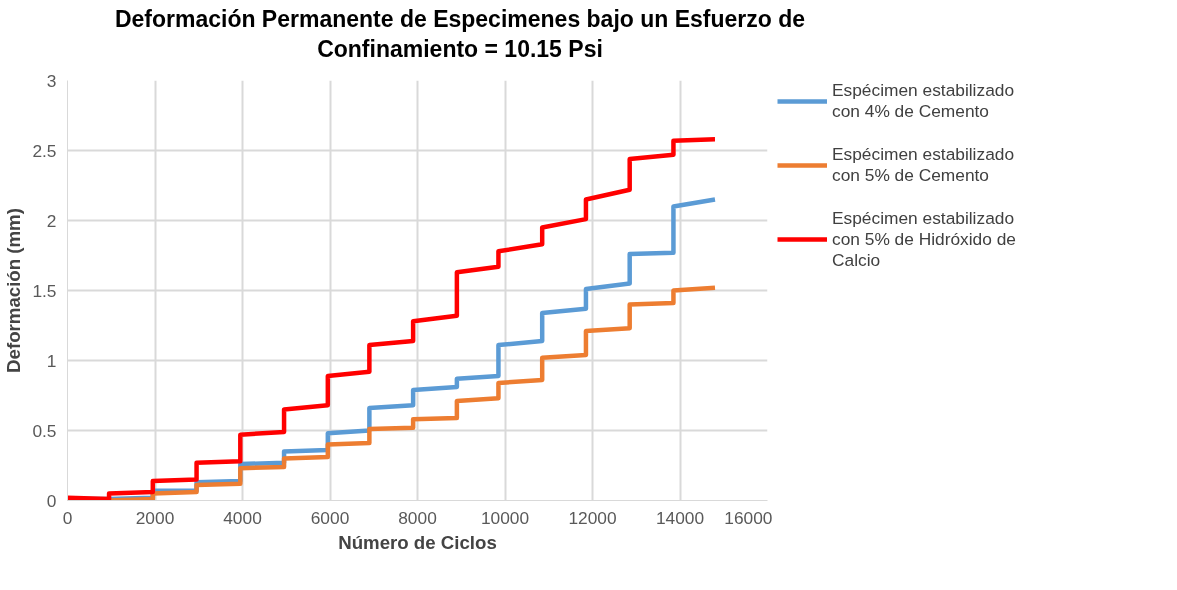 The width and height of the screenshot is (1177, 590). Describe the element at coordinates (460, 34) in the screenshot. I see `chart-title: Deformación Permanente de Especimenes bajo un Esfuerzo de Confinamiento = 10.15 Psi` at that location.